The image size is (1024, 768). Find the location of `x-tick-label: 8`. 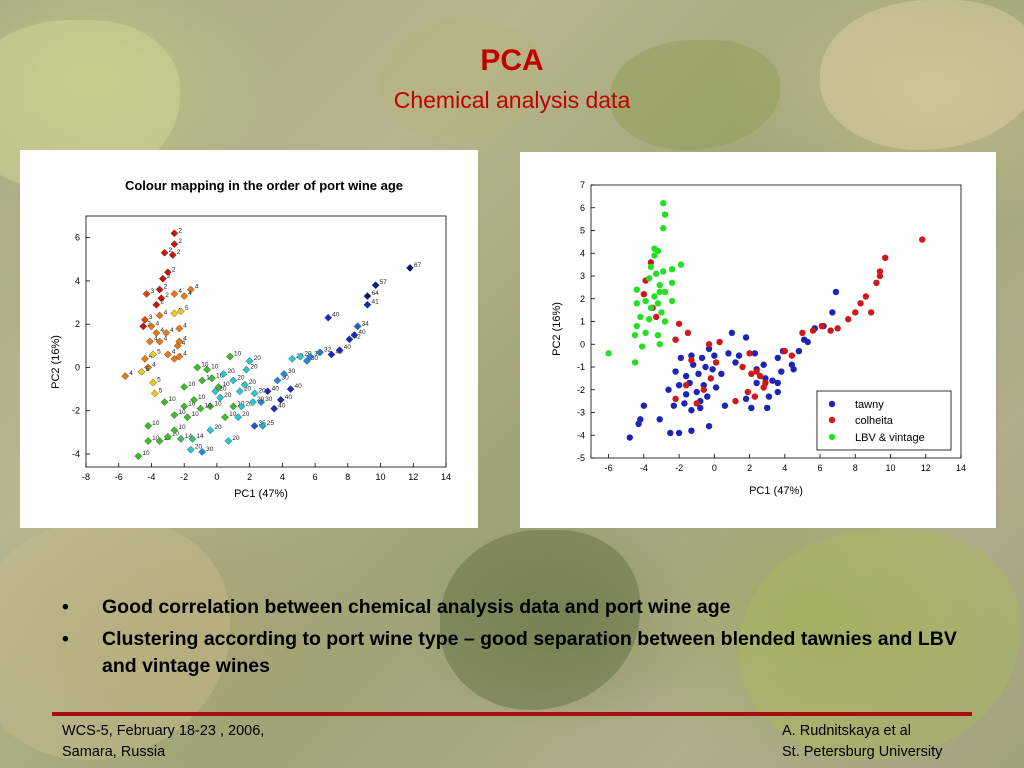

x-tick-label: 8 is located at coordinates (347, 477).